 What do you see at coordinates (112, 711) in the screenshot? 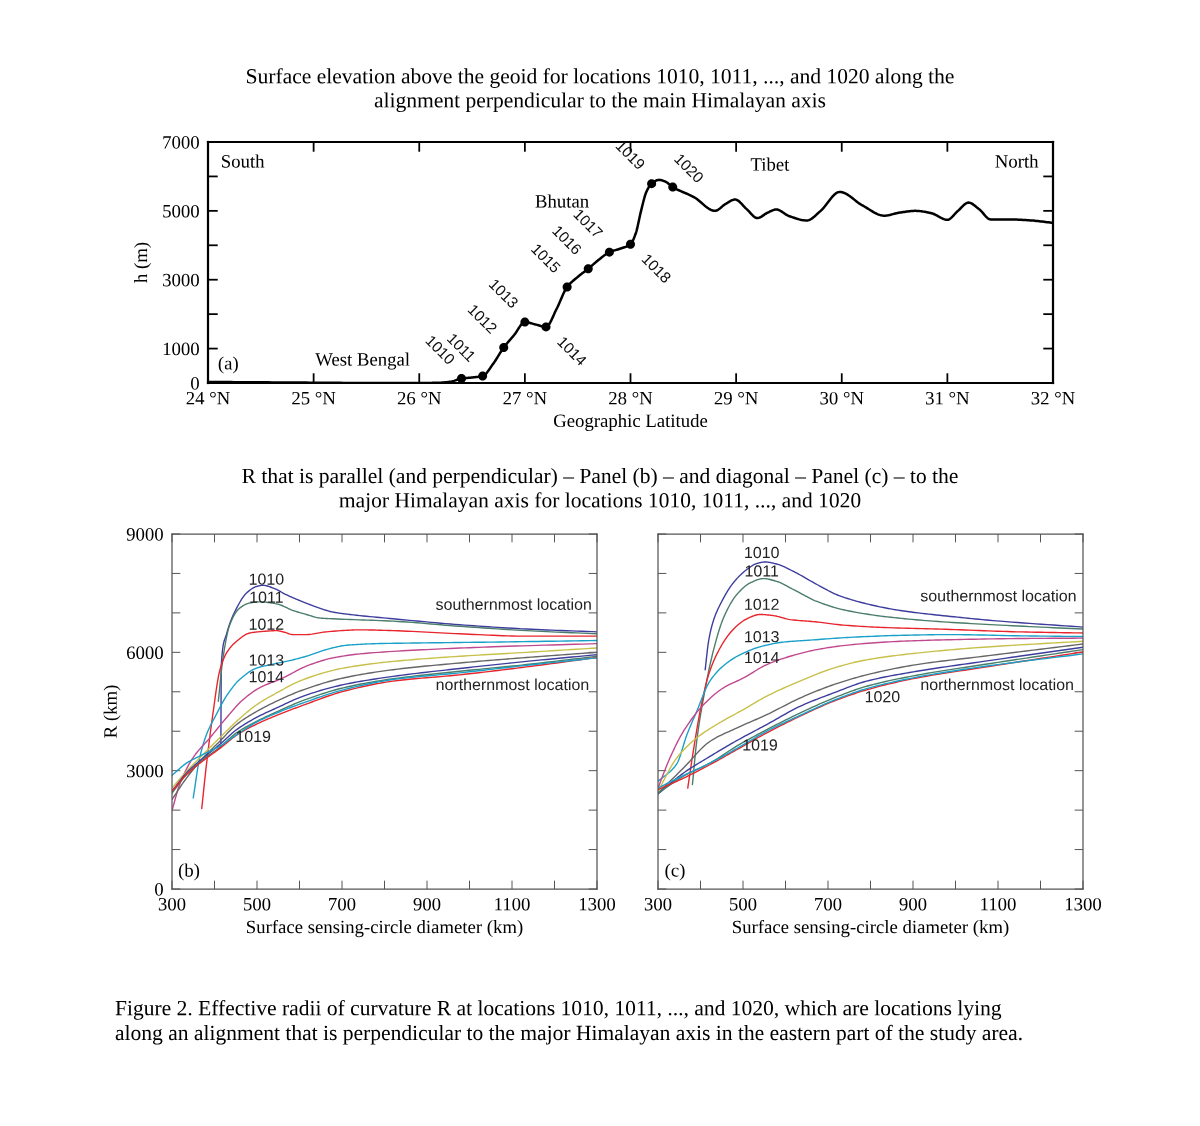
I see `y-axis-title: R (km)` at bounding box center [112, 711].